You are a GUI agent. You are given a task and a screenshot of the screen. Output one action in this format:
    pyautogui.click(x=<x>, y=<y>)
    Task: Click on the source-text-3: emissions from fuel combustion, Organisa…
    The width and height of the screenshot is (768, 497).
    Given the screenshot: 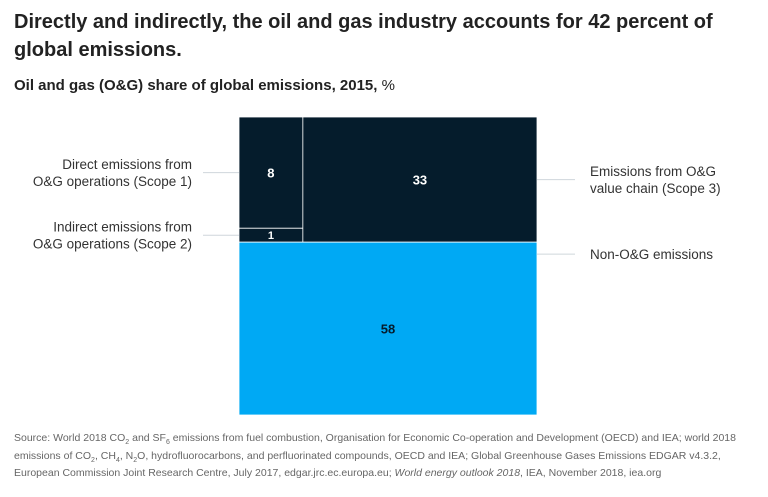 What is the action you would take?
    pyautogui.click(x=375, y=447)
    